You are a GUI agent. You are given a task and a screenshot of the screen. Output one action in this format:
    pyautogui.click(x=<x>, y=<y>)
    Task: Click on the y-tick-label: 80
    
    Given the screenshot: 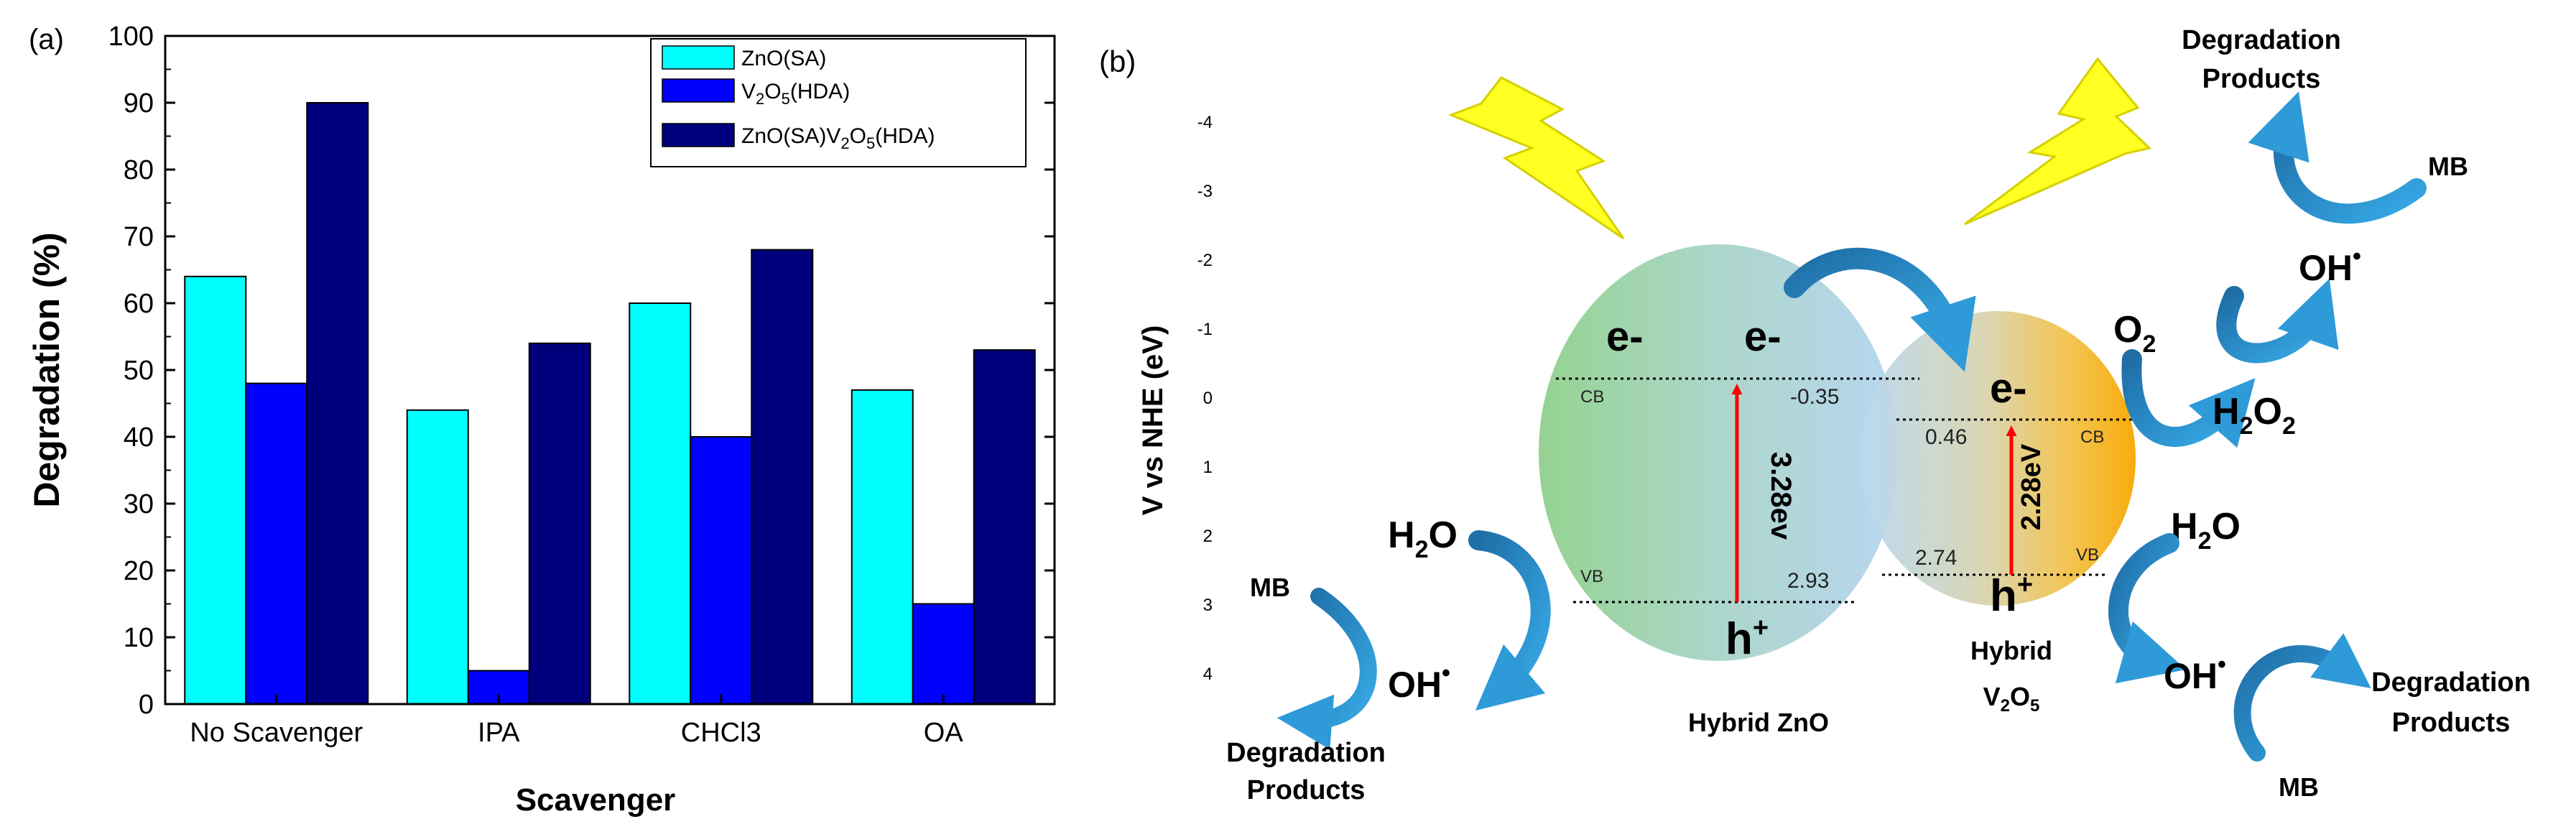 What is the action you would take?
    pyautogui.click(x=139, y=170)
    